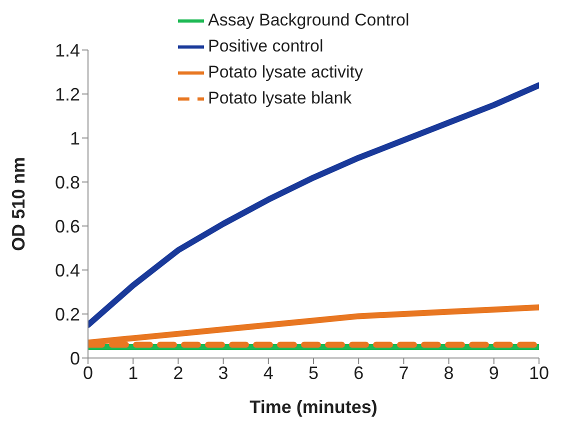 This screenshot has height=427, width=567. What do you see at coordinates (359, 372) in the screenshot?
I see `x-tick-label: 6` at bounding box center [359, 372].